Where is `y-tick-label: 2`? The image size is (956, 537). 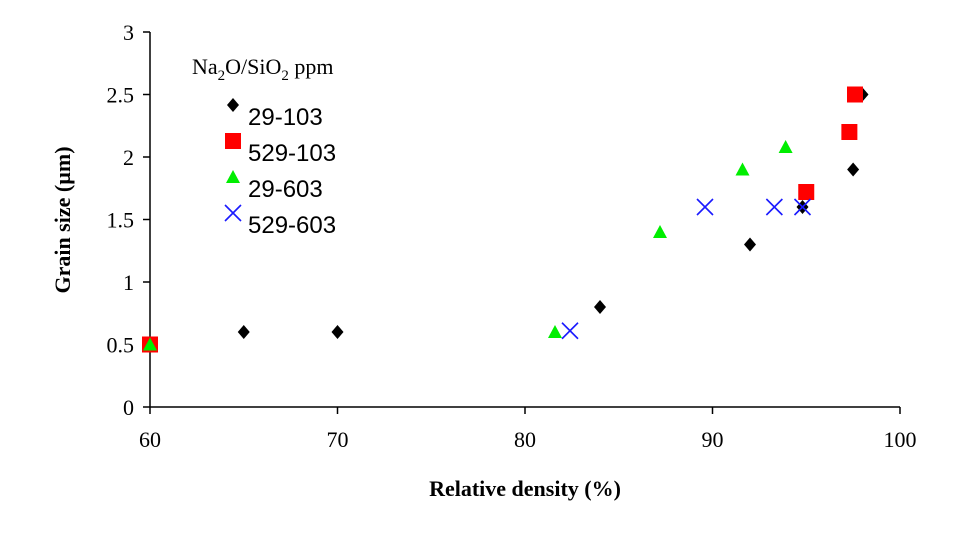 y-tick-label: 2 is located at coordinates (128, 157).